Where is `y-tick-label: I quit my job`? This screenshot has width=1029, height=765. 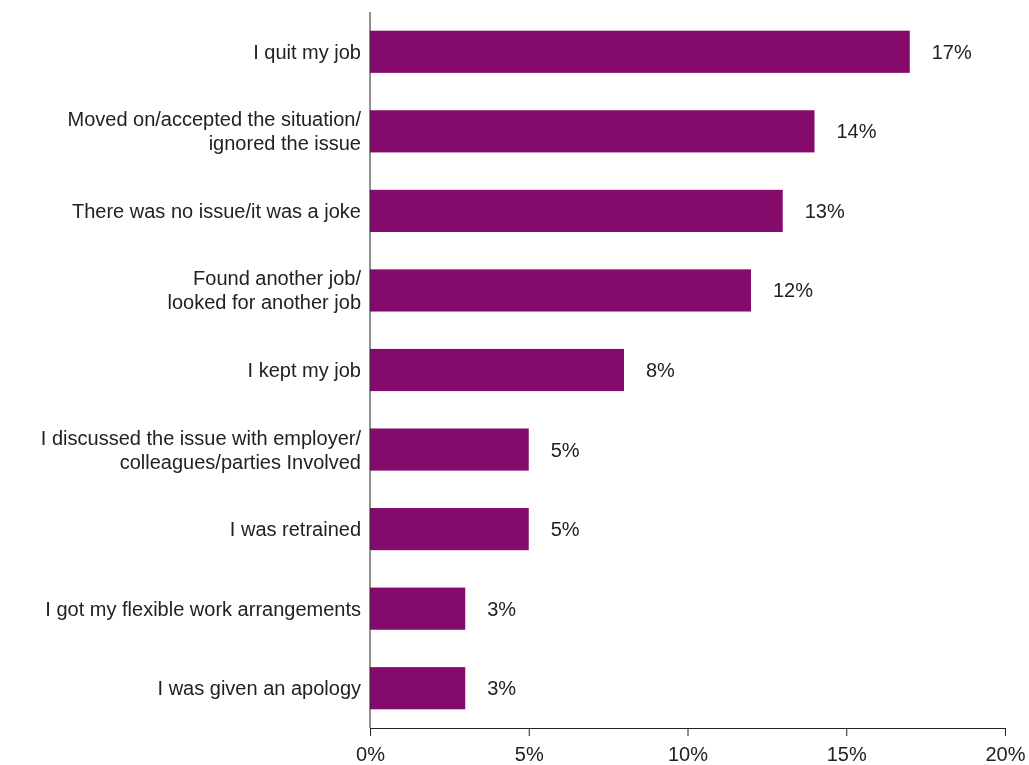
y-tick-label: I quit my job is located at coordinates (307, 51).